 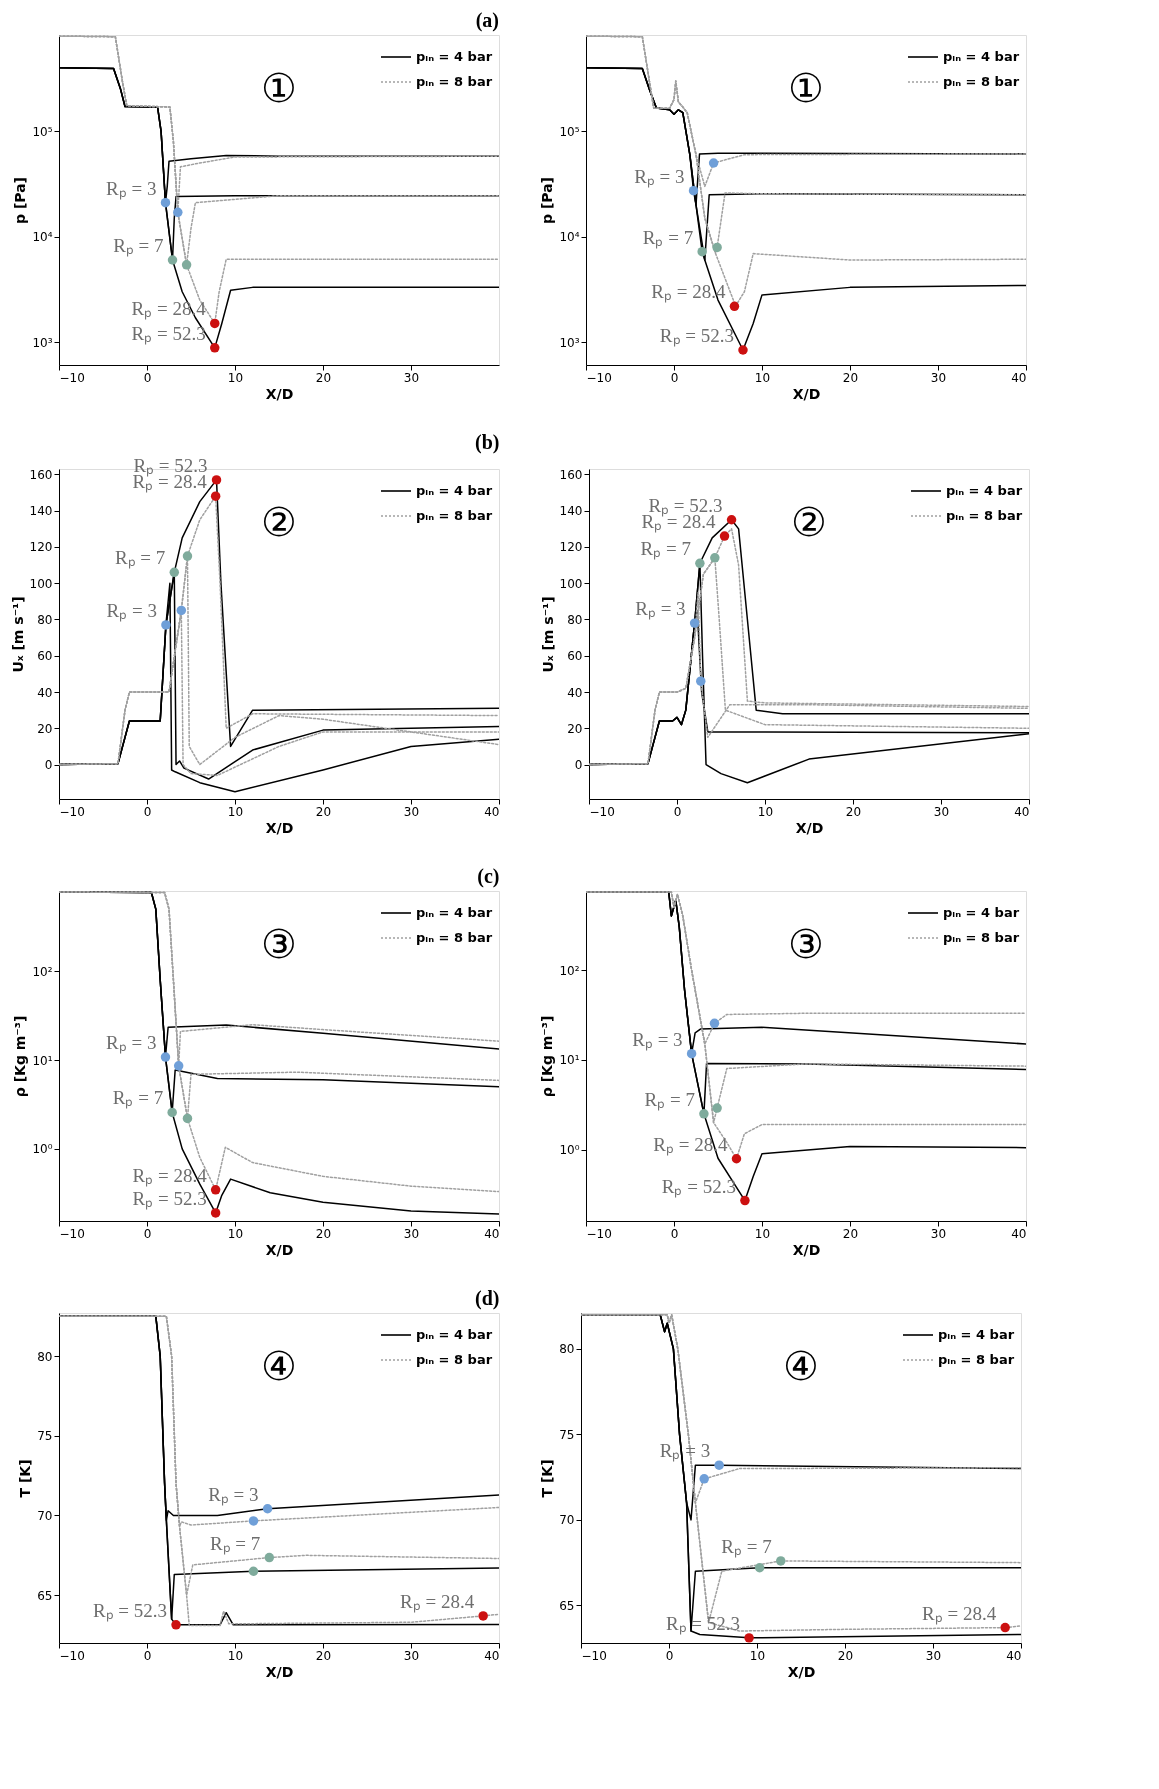 What do you see at coordinates (488, 876) in the screenshot?
I see `chart-title: (c)` at bounding box center [488, 876].